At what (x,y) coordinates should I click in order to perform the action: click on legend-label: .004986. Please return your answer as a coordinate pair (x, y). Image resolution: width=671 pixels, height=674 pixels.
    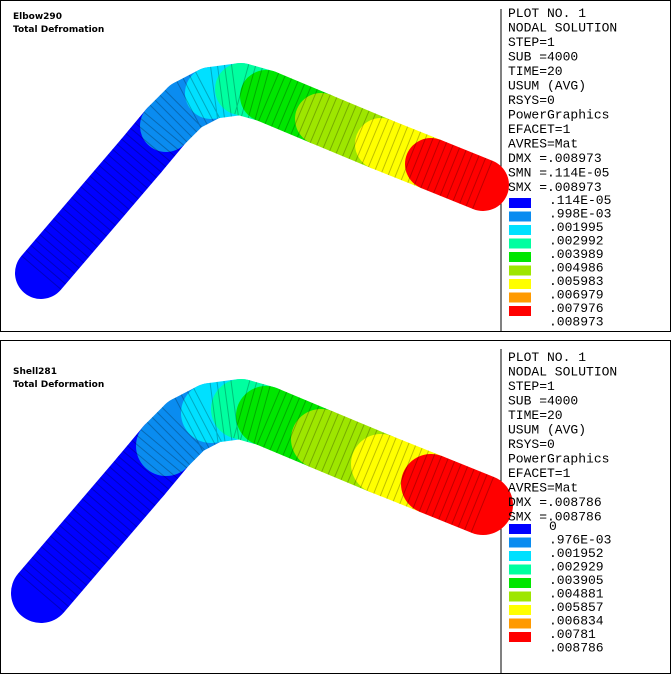
    Looking at the image, I should click on (576, 268).